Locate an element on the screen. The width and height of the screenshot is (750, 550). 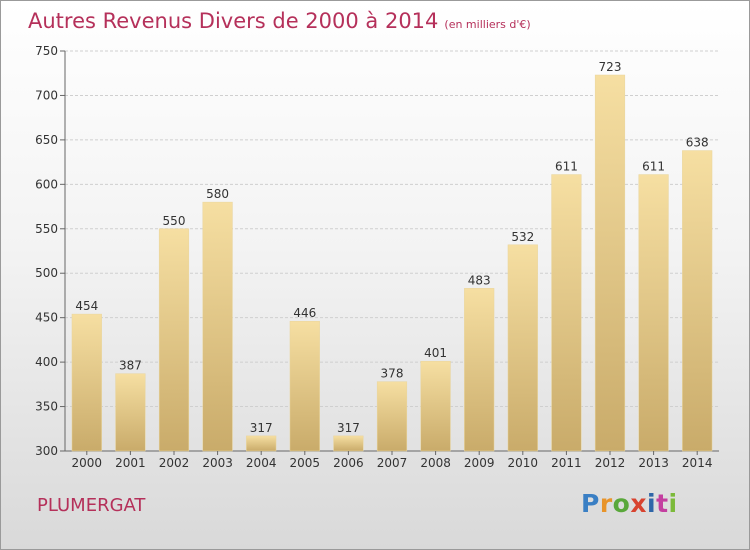
x-tick-label: 2009 is located at coordinates (479, 463).